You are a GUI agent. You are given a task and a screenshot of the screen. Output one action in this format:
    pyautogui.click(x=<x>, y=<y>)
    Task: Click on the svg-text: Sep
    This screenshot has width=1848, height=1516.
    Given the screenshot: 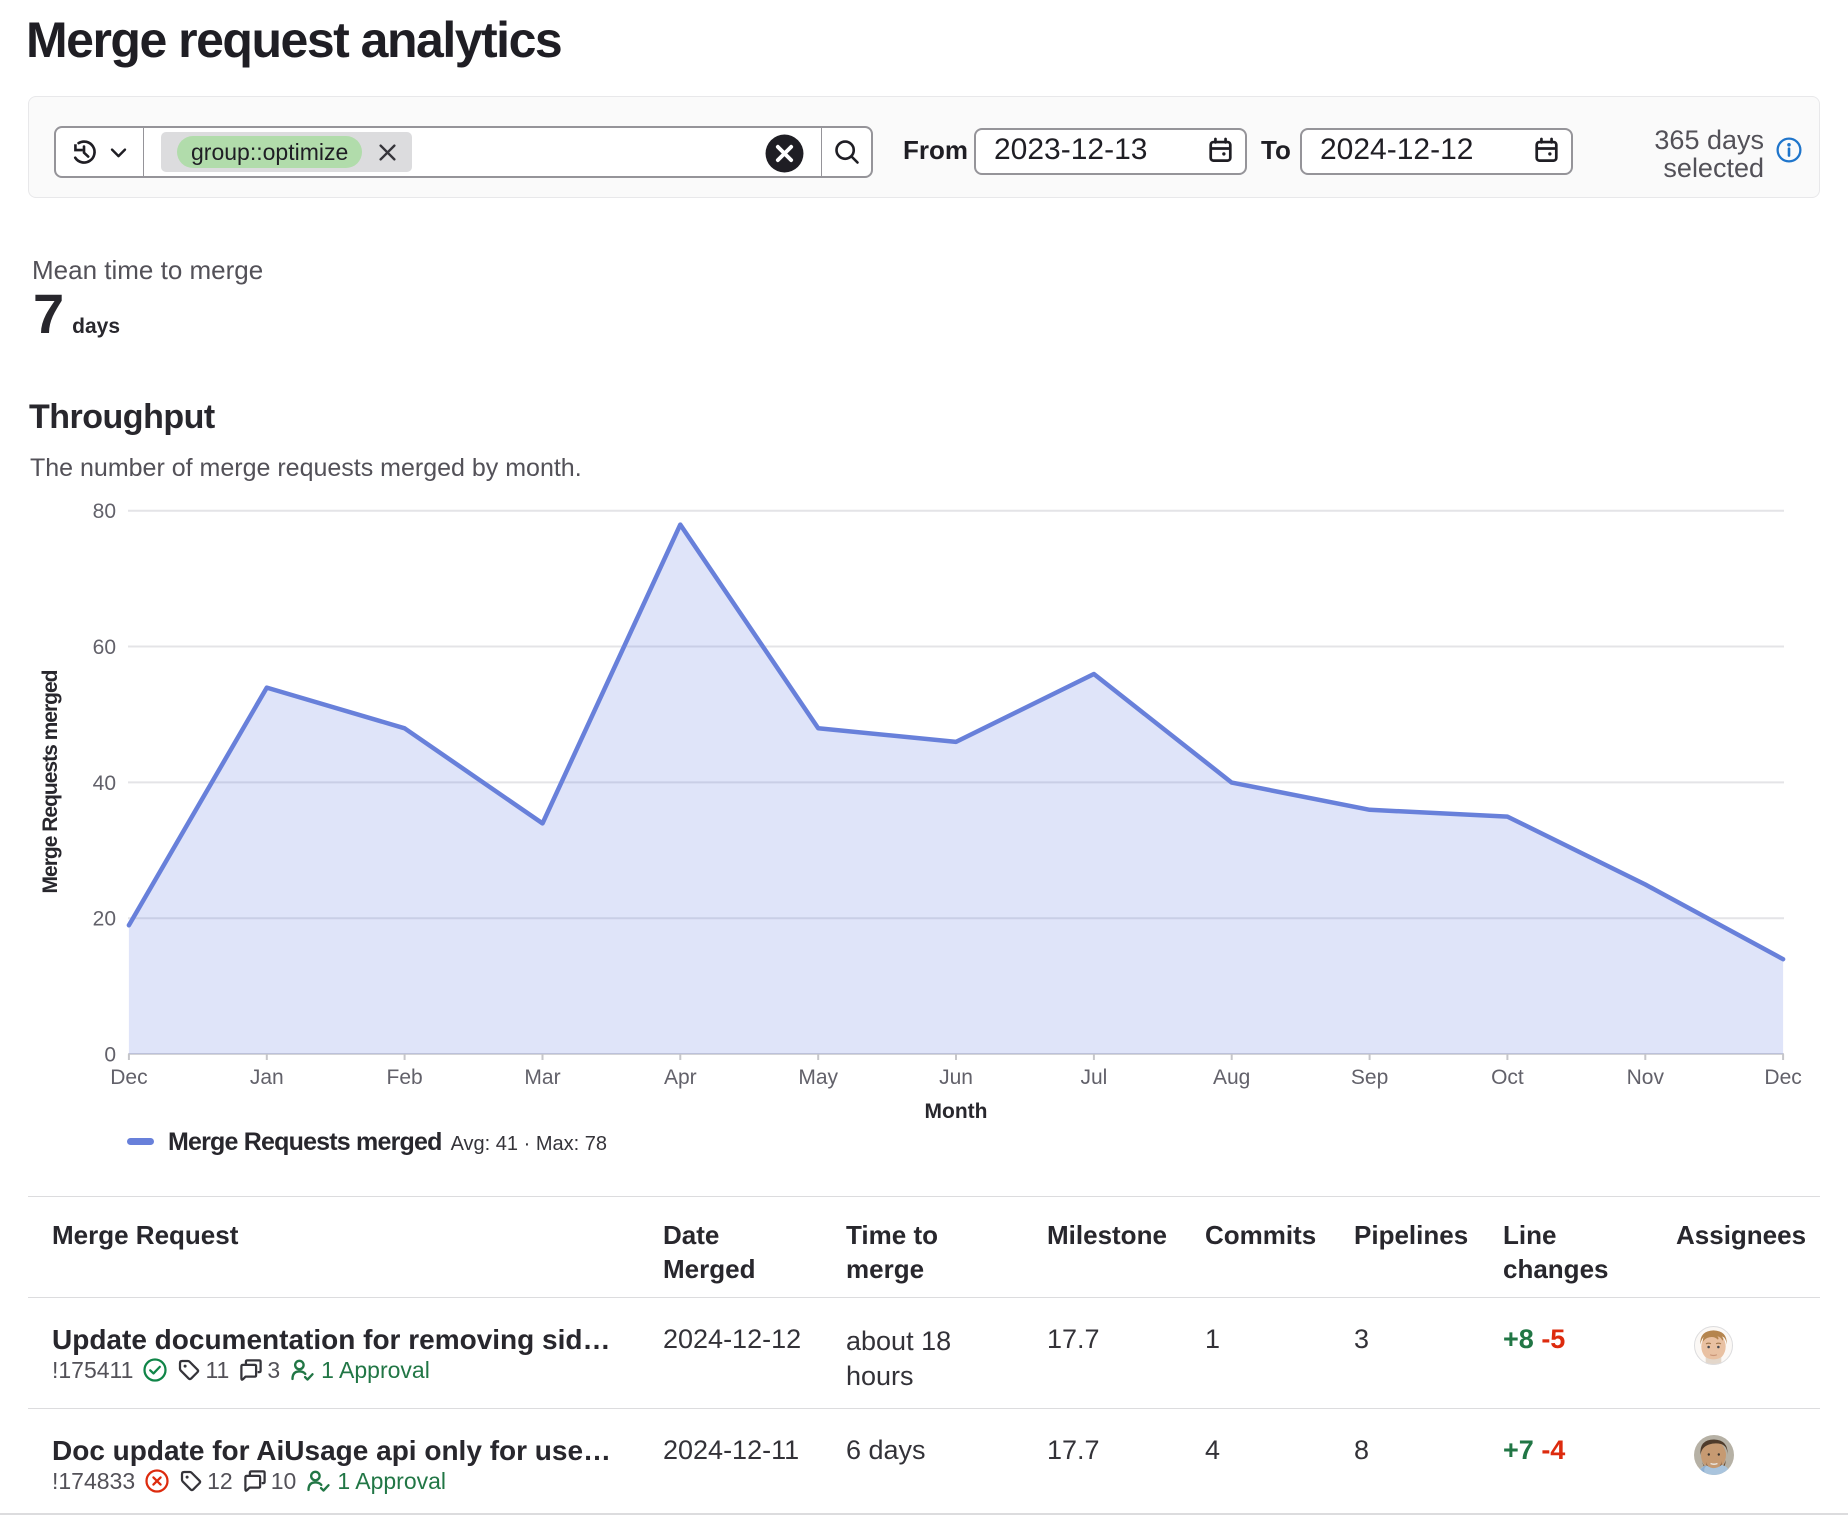 What is the action you would take?
    pyautogui.click(x=1369, y=1077)
    